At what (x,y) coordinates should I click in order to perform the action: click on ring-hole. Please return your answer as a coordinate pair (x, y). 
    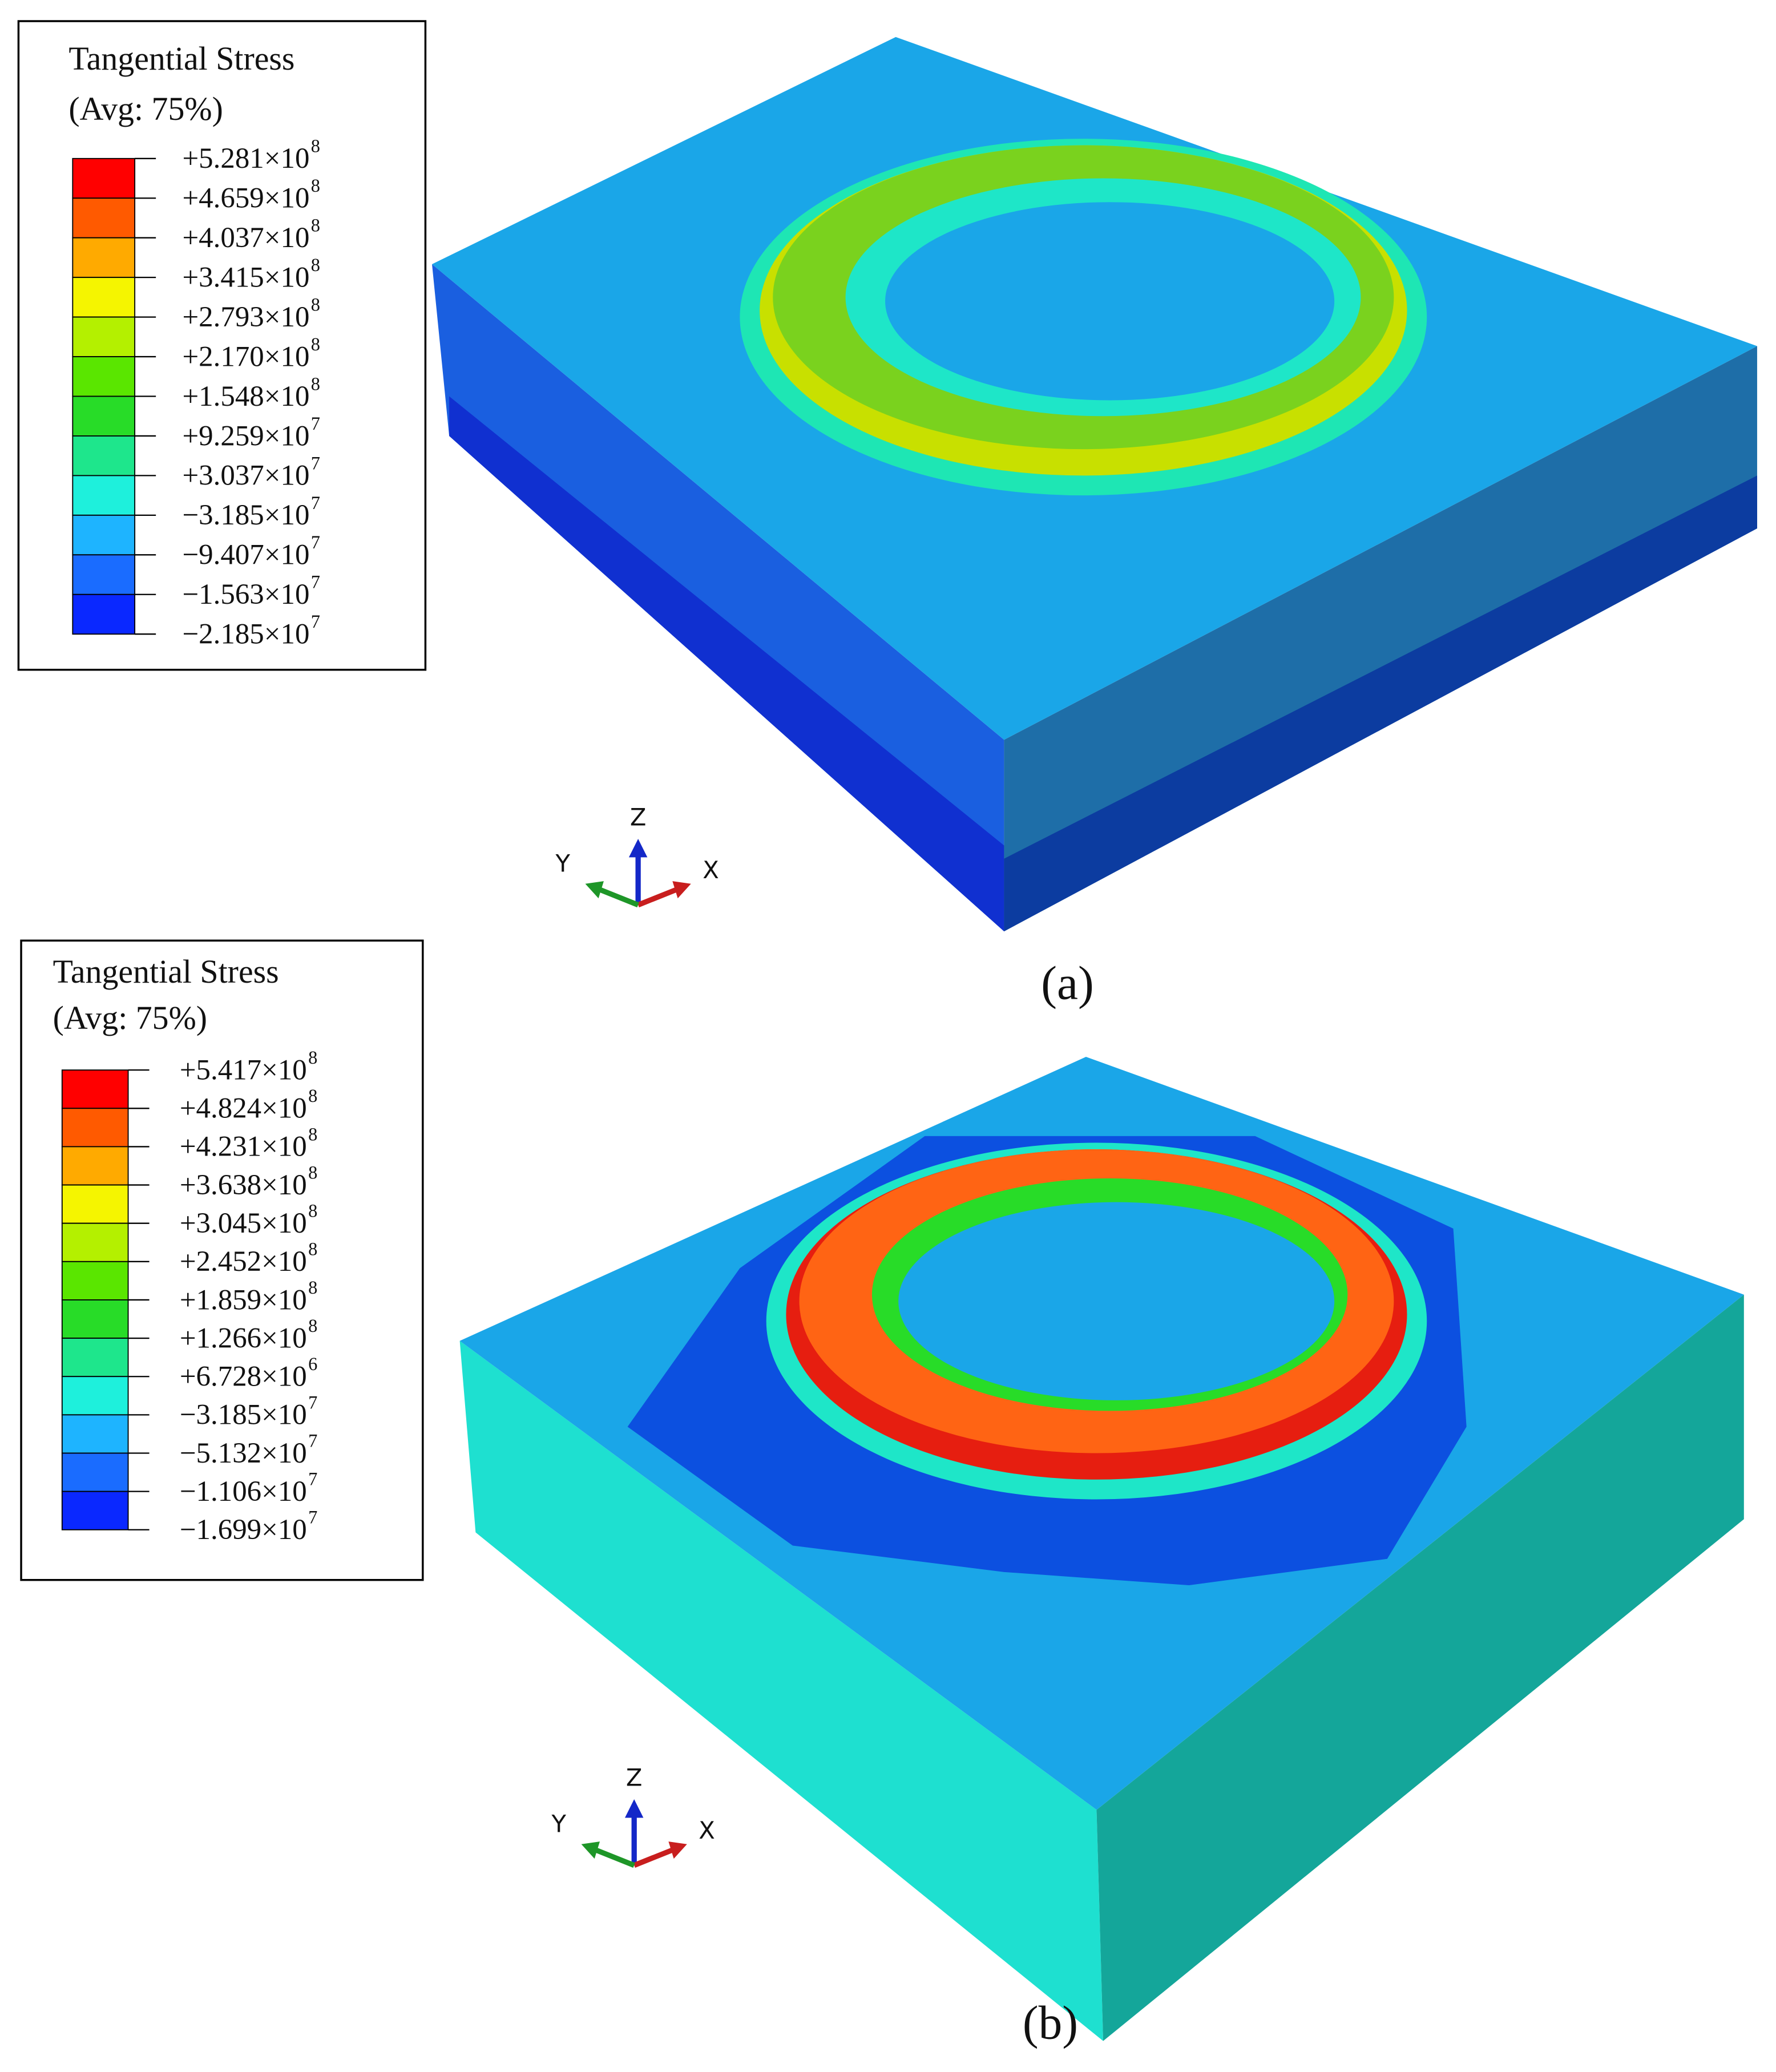
    Looking at the image, I should click on (1116, 1301).